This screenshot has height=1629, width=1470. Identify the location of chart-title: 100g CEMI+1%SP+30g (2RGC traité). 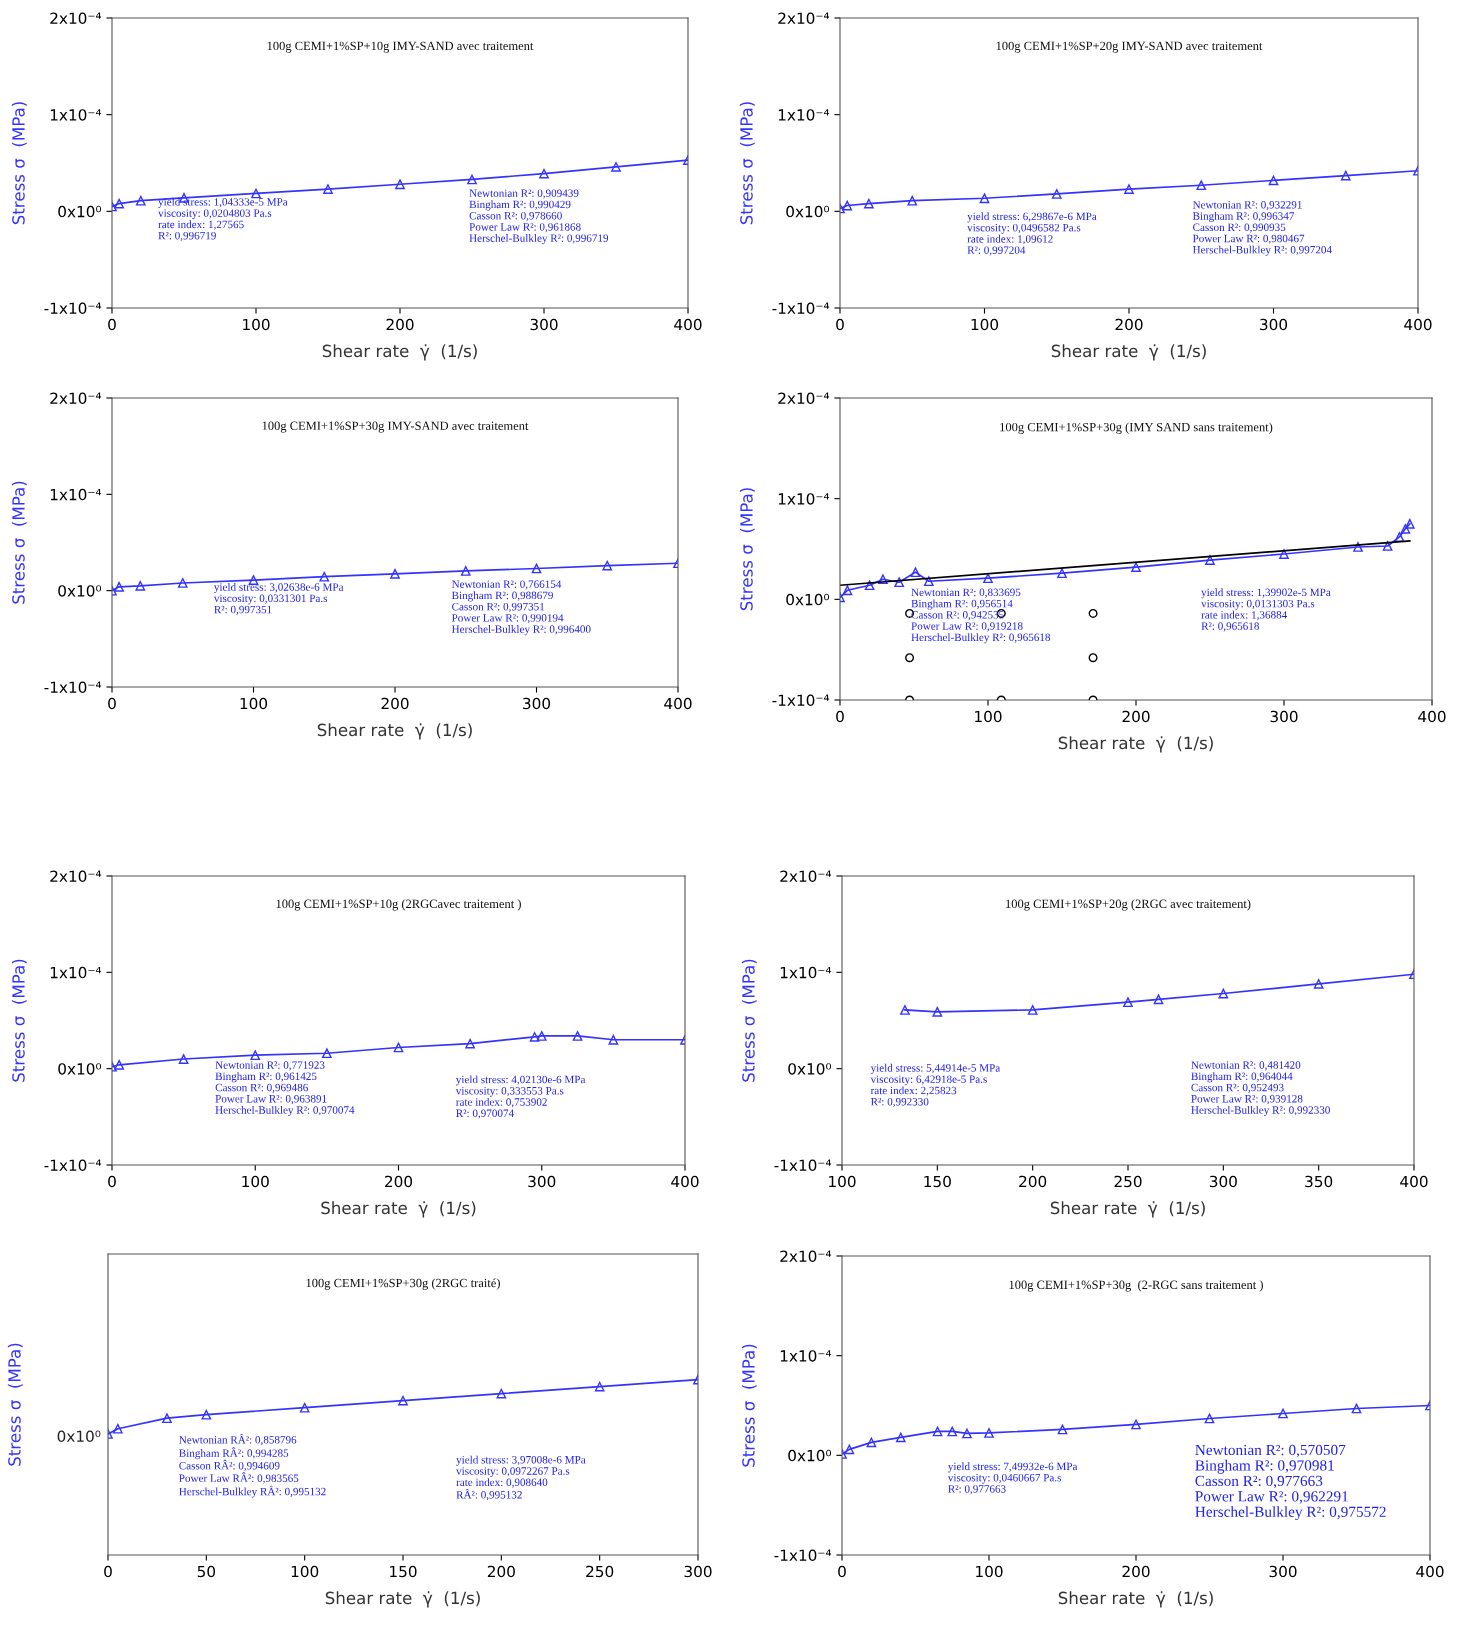
(403, 1284).